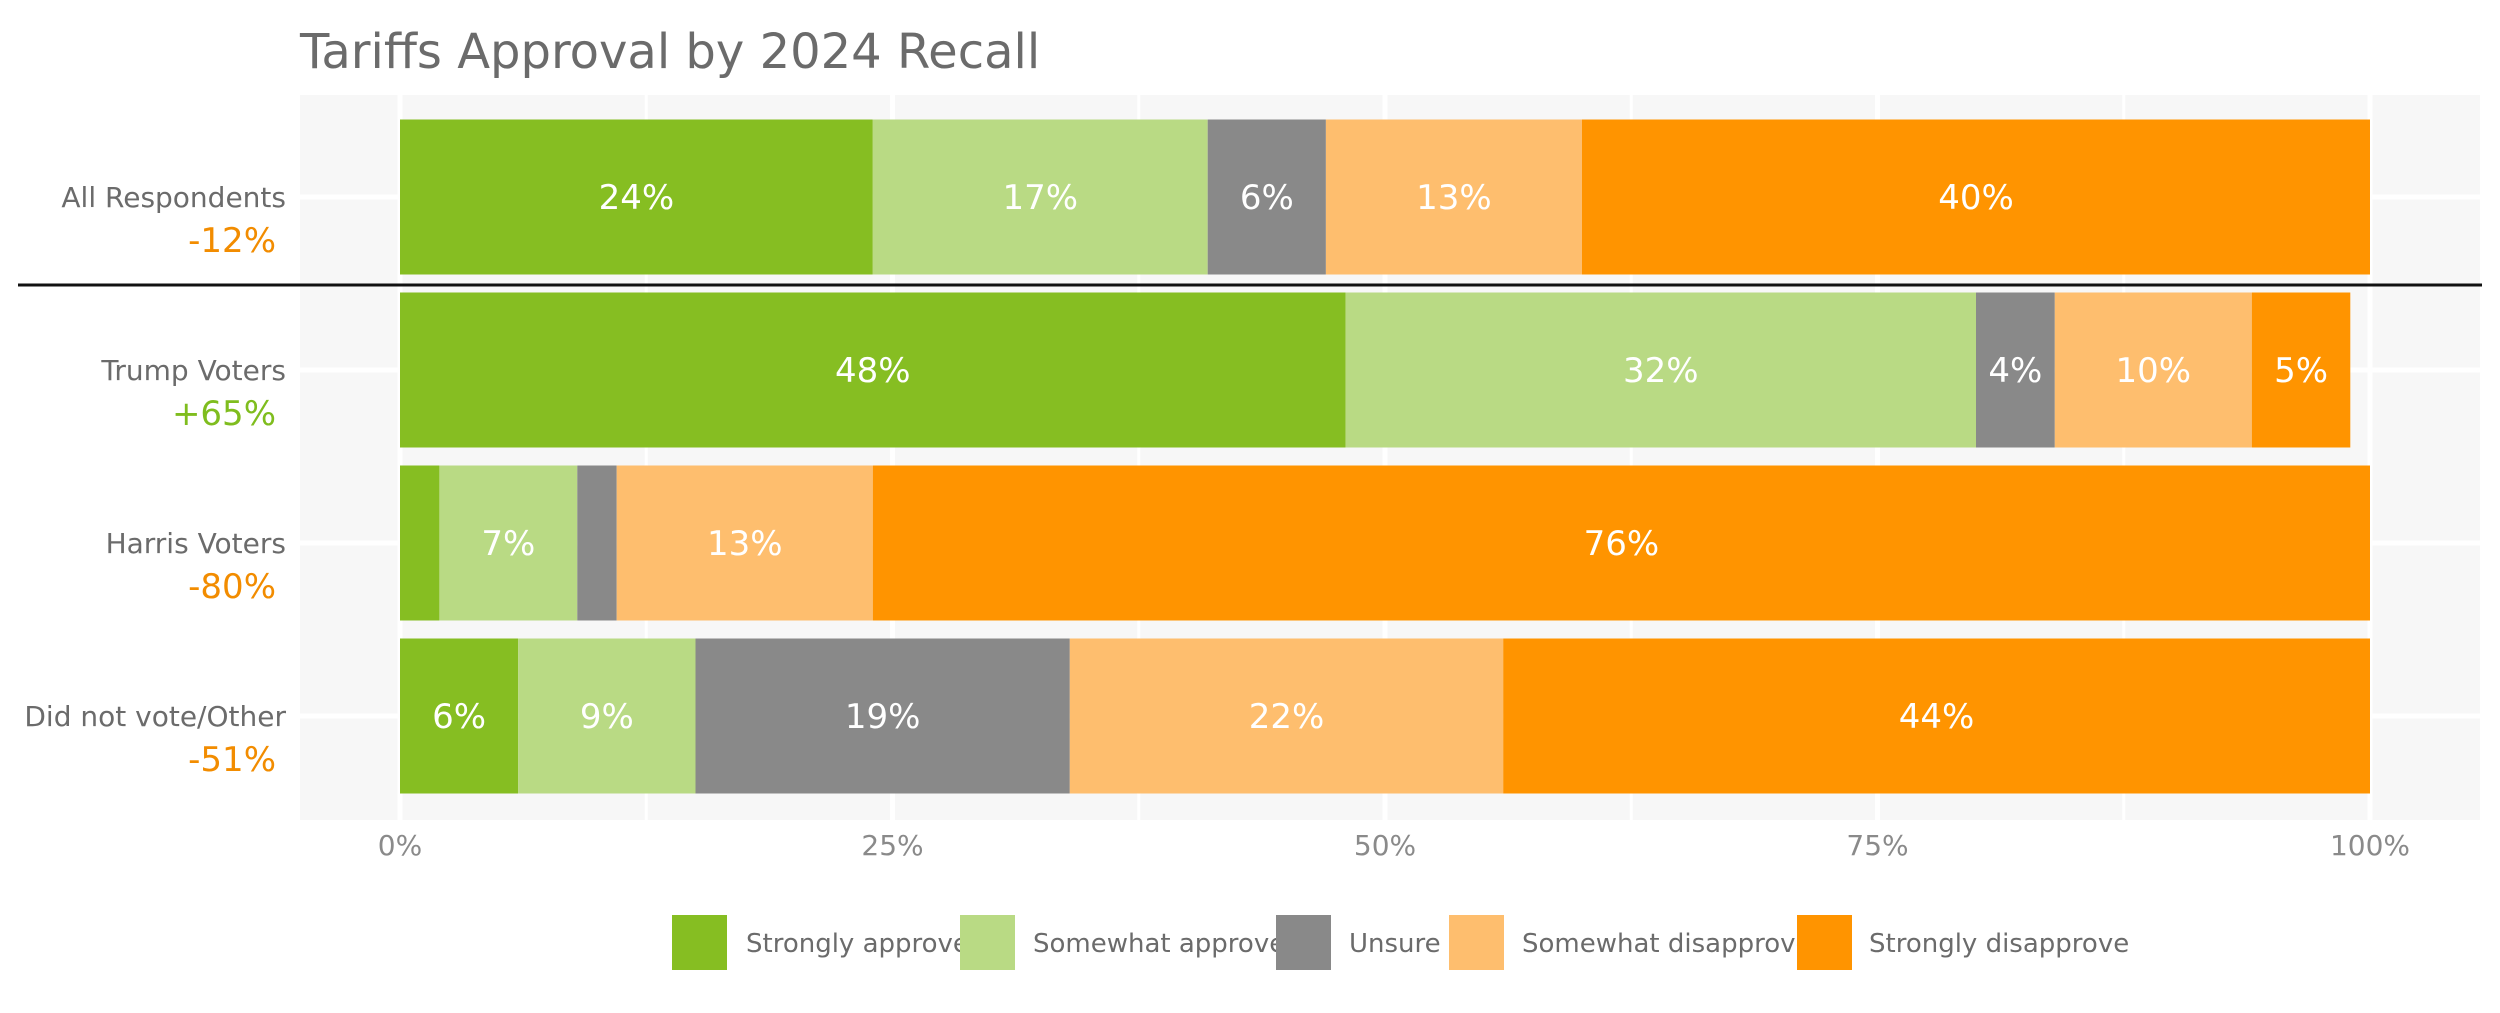  Describe the element at coordinates (1395, 944) in the screenshot. I see `legend-label-2: Unsure` at that location.